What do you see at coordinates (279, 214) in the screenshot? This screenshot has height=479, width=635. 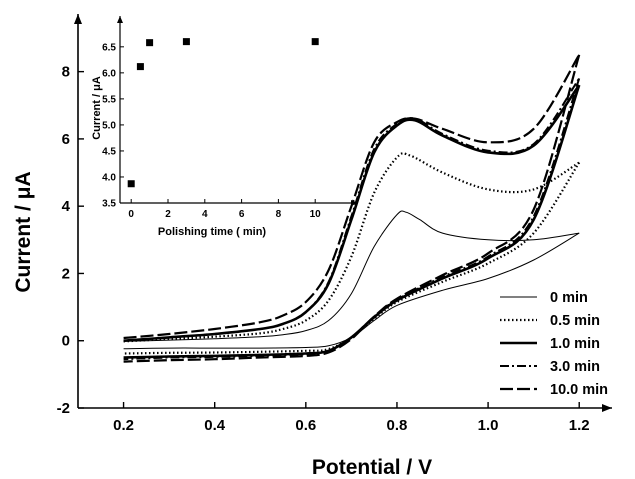 I see `inset-x-tick-label: 8` at bounding box center [279, 214].